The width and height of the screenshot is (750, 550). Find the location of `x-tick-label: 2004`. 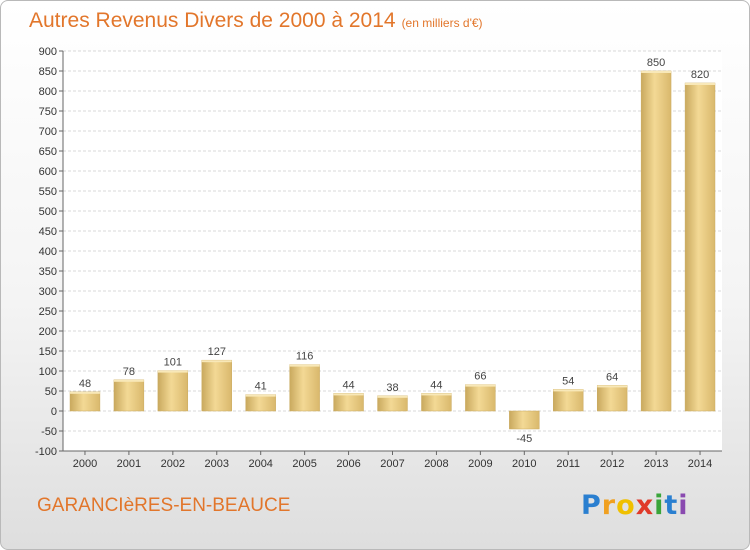

x-tick-label: 2004 is located at coordinates (260, 464).